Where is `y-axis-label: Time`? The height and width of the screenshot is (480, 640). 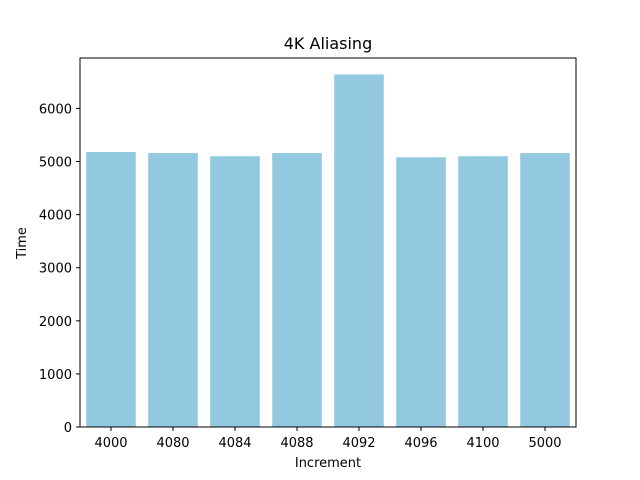
y-axis-label: Time is located at coordinates (22, 243).